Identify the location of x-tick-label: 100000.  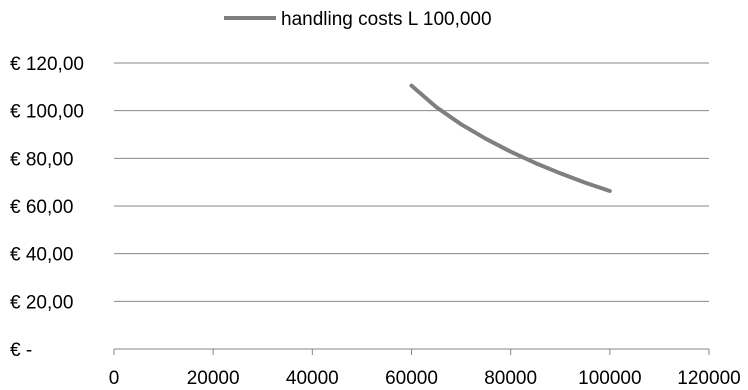
(609, 378).